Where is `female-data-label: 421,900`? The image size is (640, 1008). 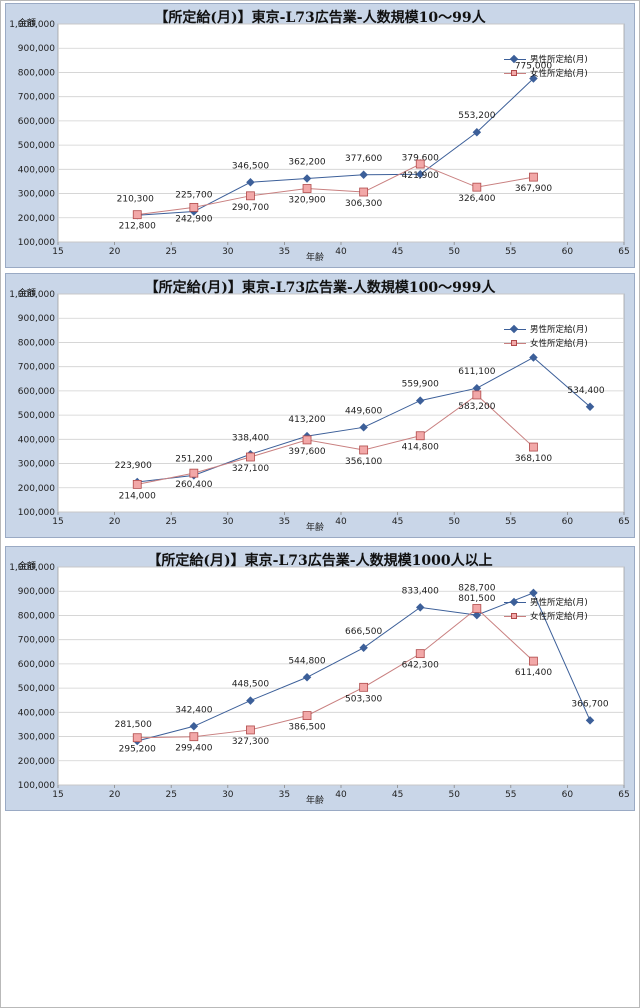
female-data-label: 421,900 is located at coordinates (420, 176).